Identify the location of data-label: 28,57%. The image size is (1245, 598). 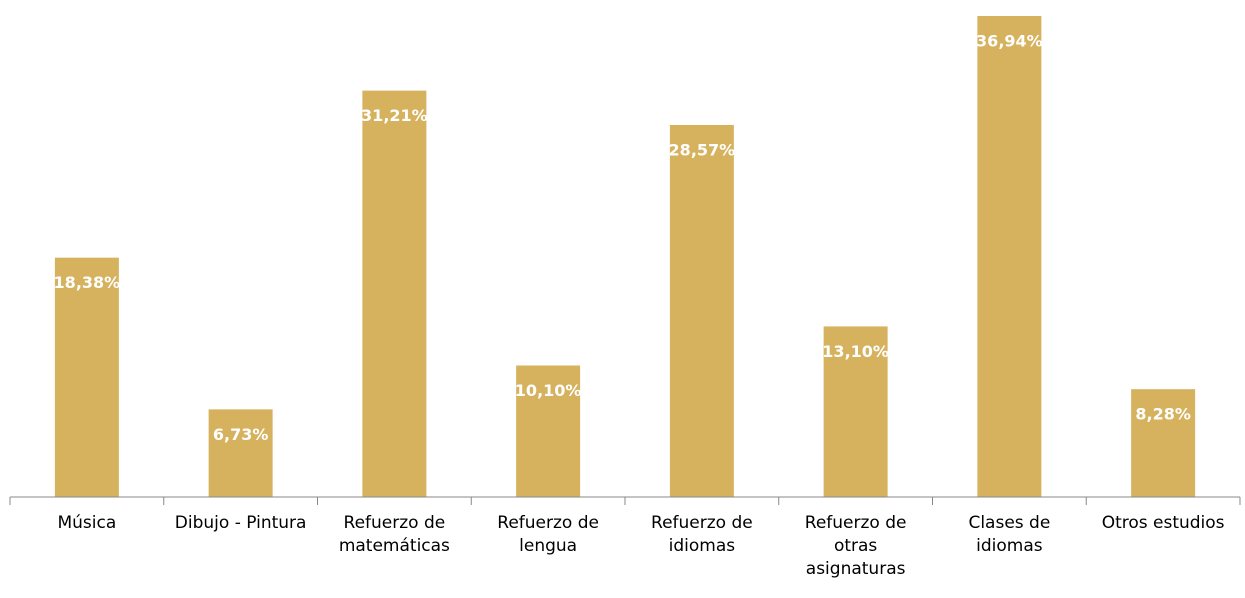
(702, 149).